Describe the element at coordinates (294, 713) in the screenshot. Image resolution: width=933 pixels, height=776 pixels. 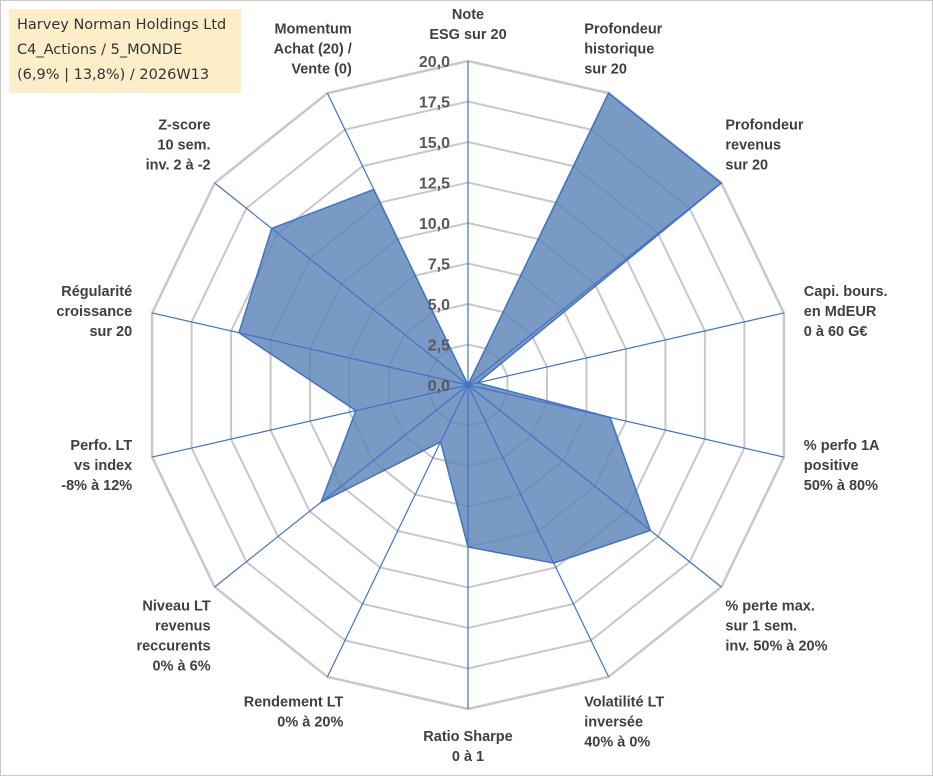
I see `axis-label: Rendement LT 0% à 20%` at that location.